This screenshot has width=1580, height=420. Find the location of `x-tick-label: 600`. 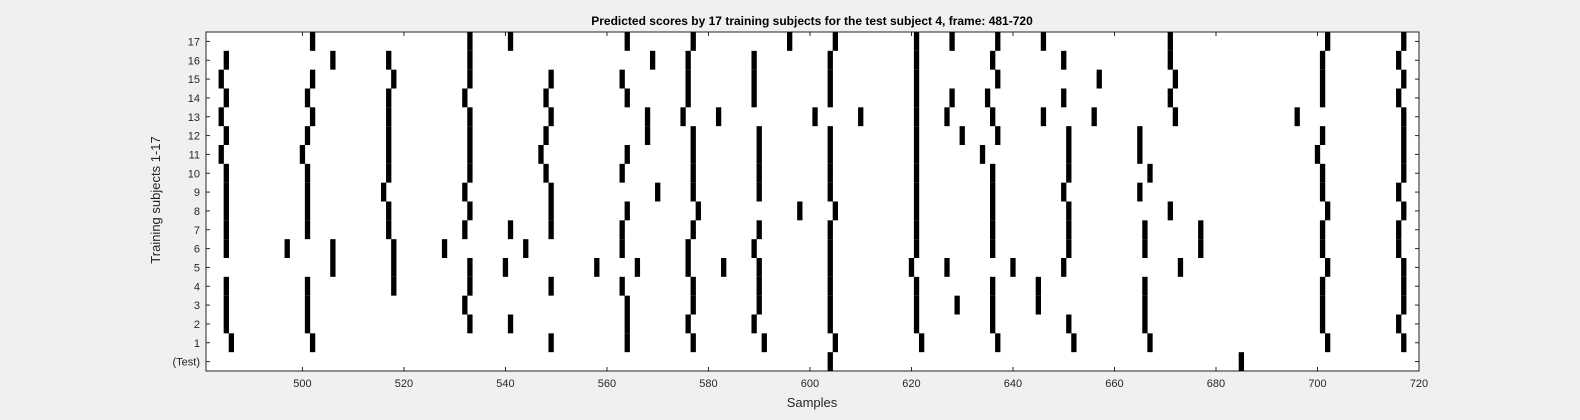

x-tick-label: 600 is located at coordinates (810, 384).